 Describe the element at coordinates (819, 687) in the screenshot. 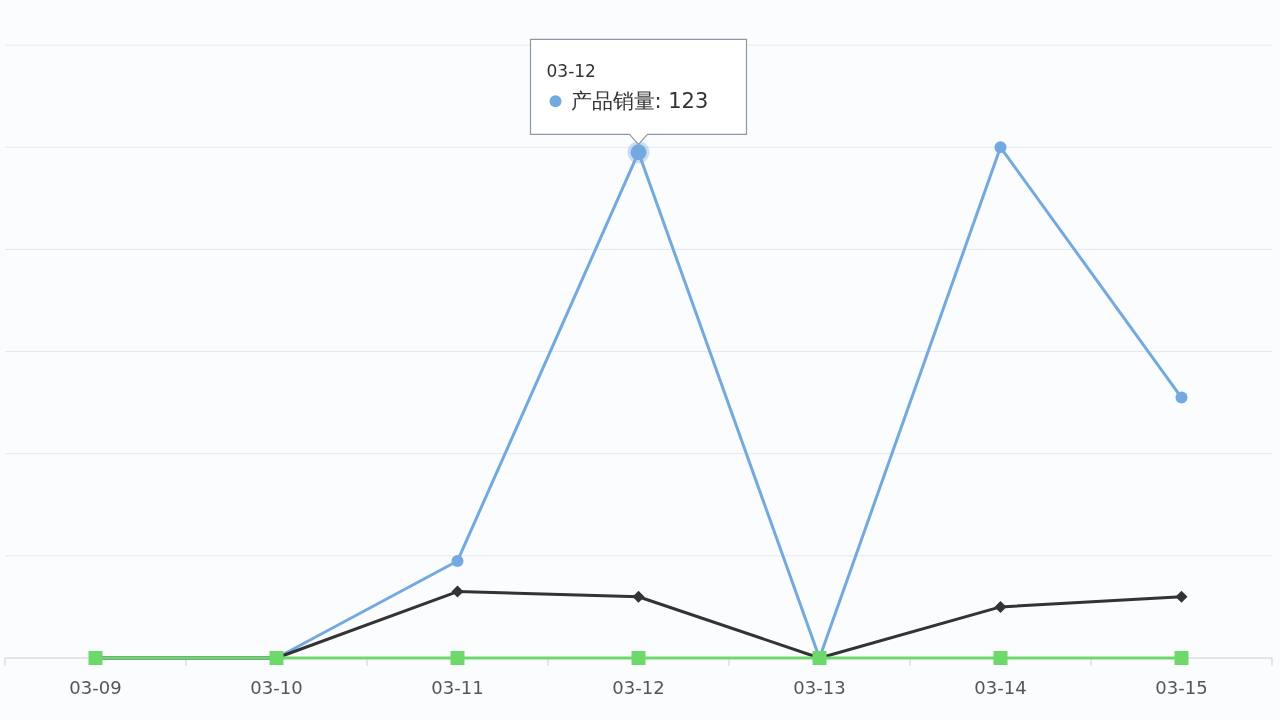

I see `x-tick-label: 03-13` at that location.